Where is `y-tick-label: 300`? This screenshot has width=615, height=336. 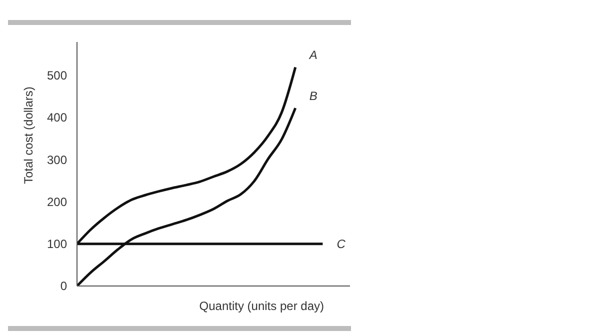
y-tick-label: 300 is located at coordinates (57, 159).